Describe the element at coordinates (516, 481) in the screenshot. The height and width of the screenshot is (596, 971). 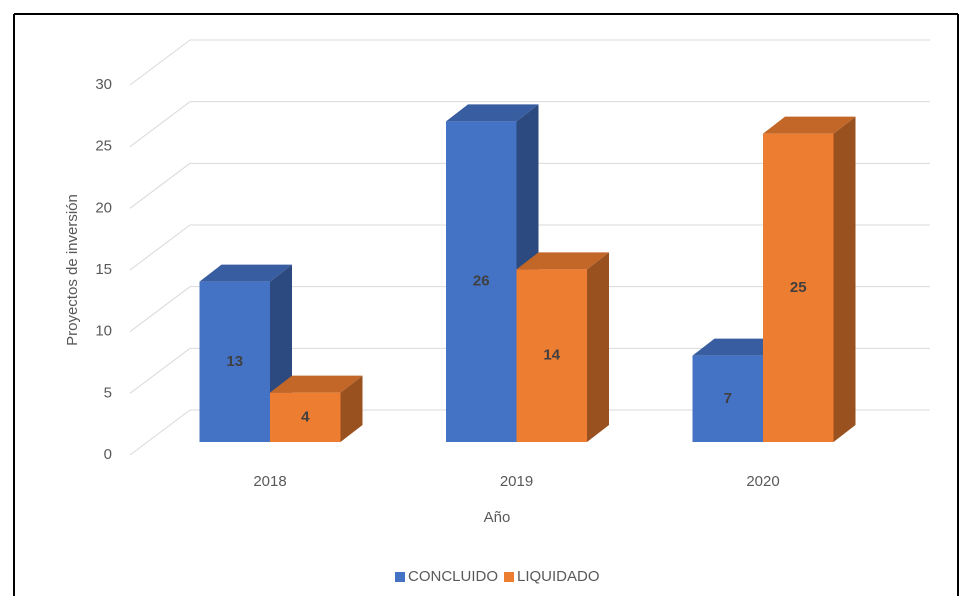
I see `x-tick-label: 2019` at that location.